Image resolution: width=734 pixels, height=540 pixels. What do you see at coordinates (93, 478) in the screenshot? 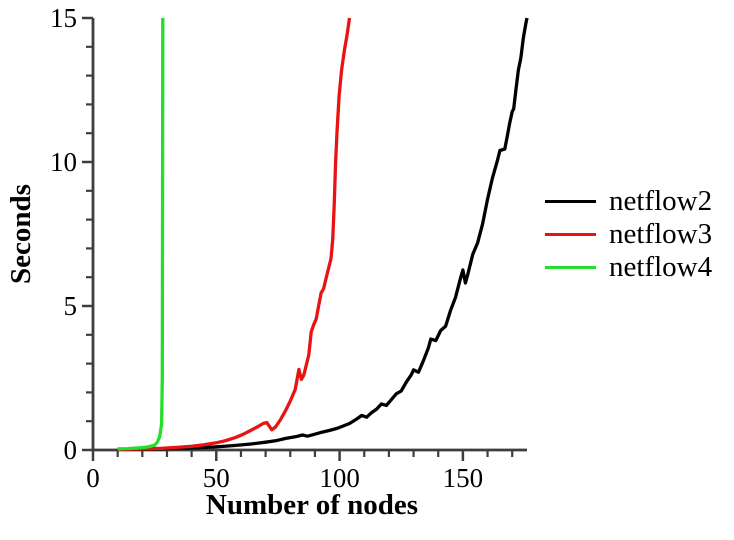
I see `x-tick-label: 0` at bounding box center [93, 478].